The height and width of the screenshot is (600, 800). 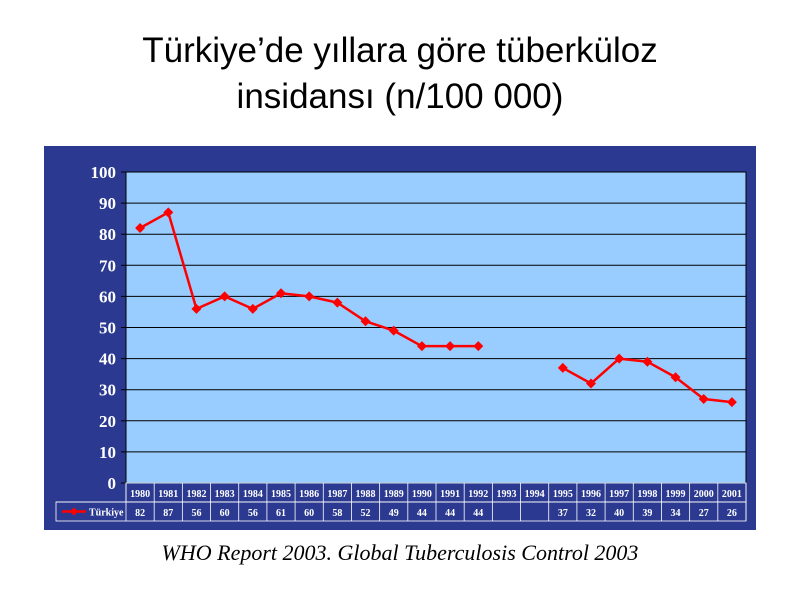 What do you see at coordinates (619, 494) in the screenshot?
I see `x-tick-label: 1997` at bounding box center [619, 494].